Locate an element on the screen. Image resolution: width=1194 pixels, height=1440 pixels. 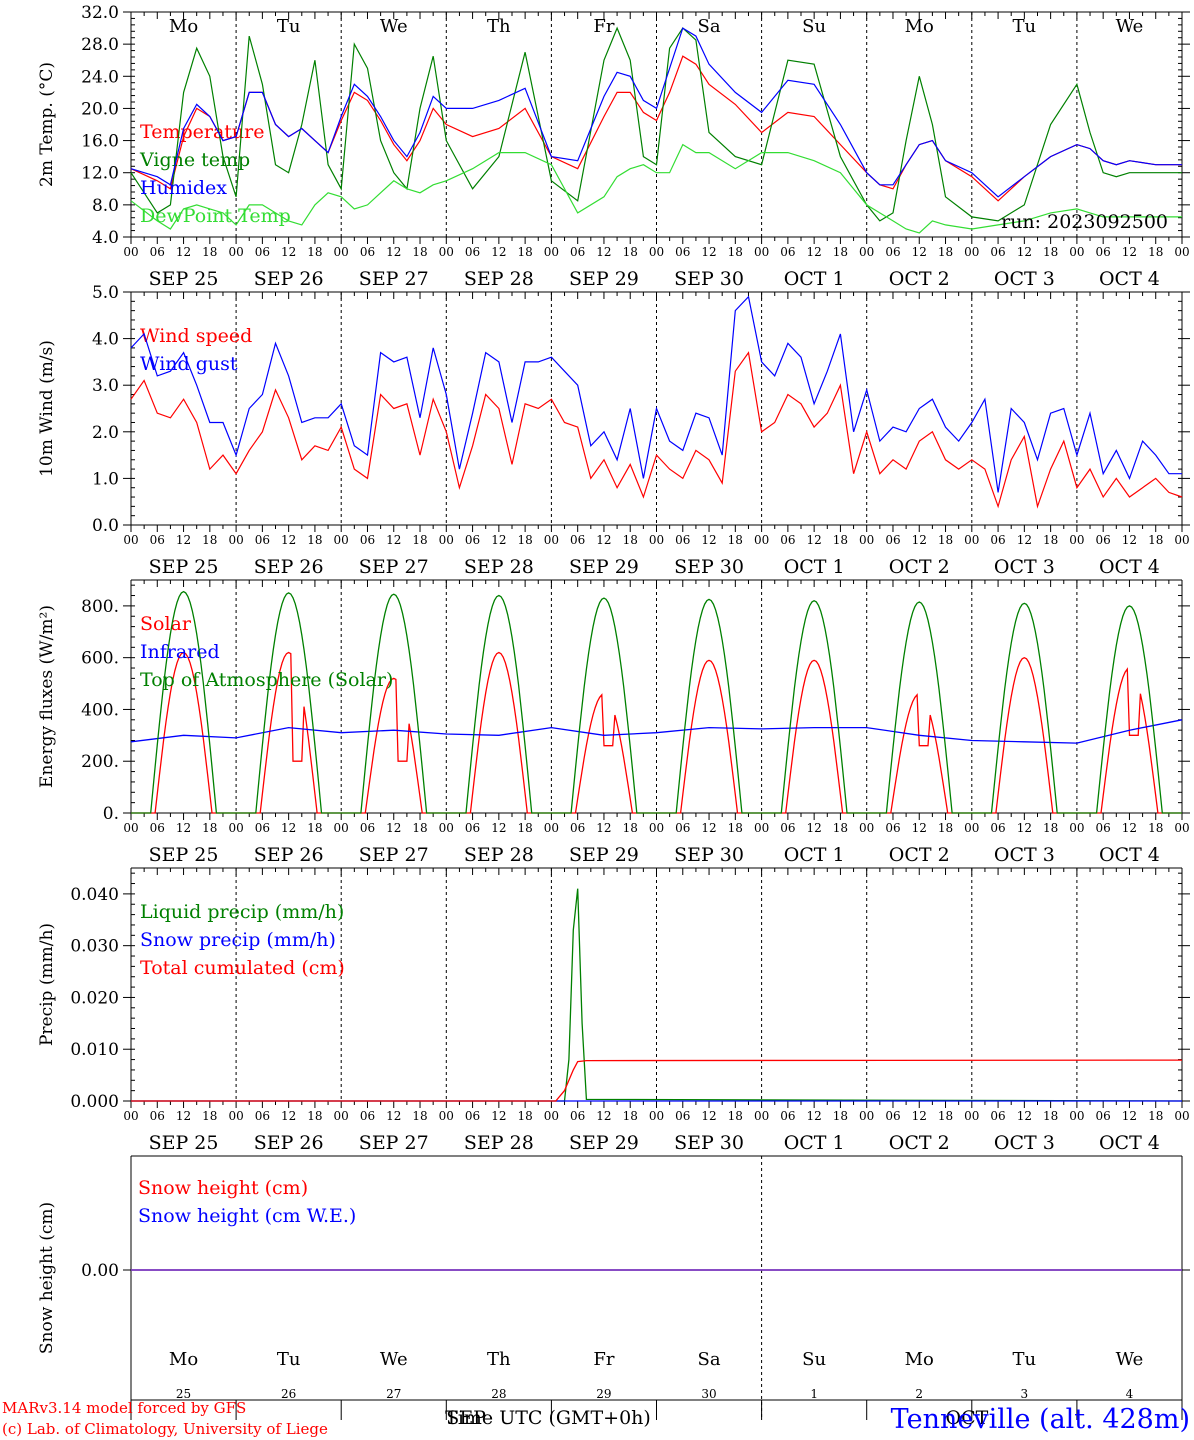
weekday-label-top: Sa is located at coordinates (709, 26).